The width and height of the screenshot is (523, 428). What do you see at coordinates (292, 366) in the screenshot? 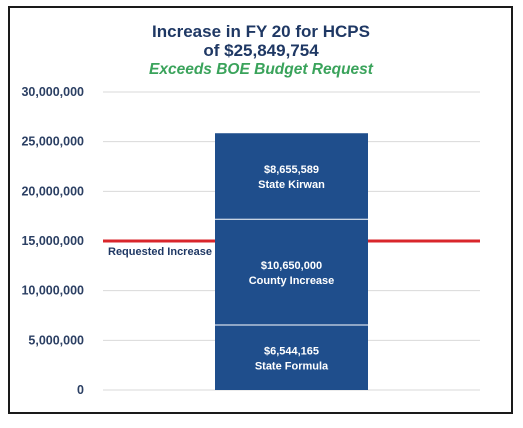
I see `data-label-name: State Formula` at bounding box center [292, 366].